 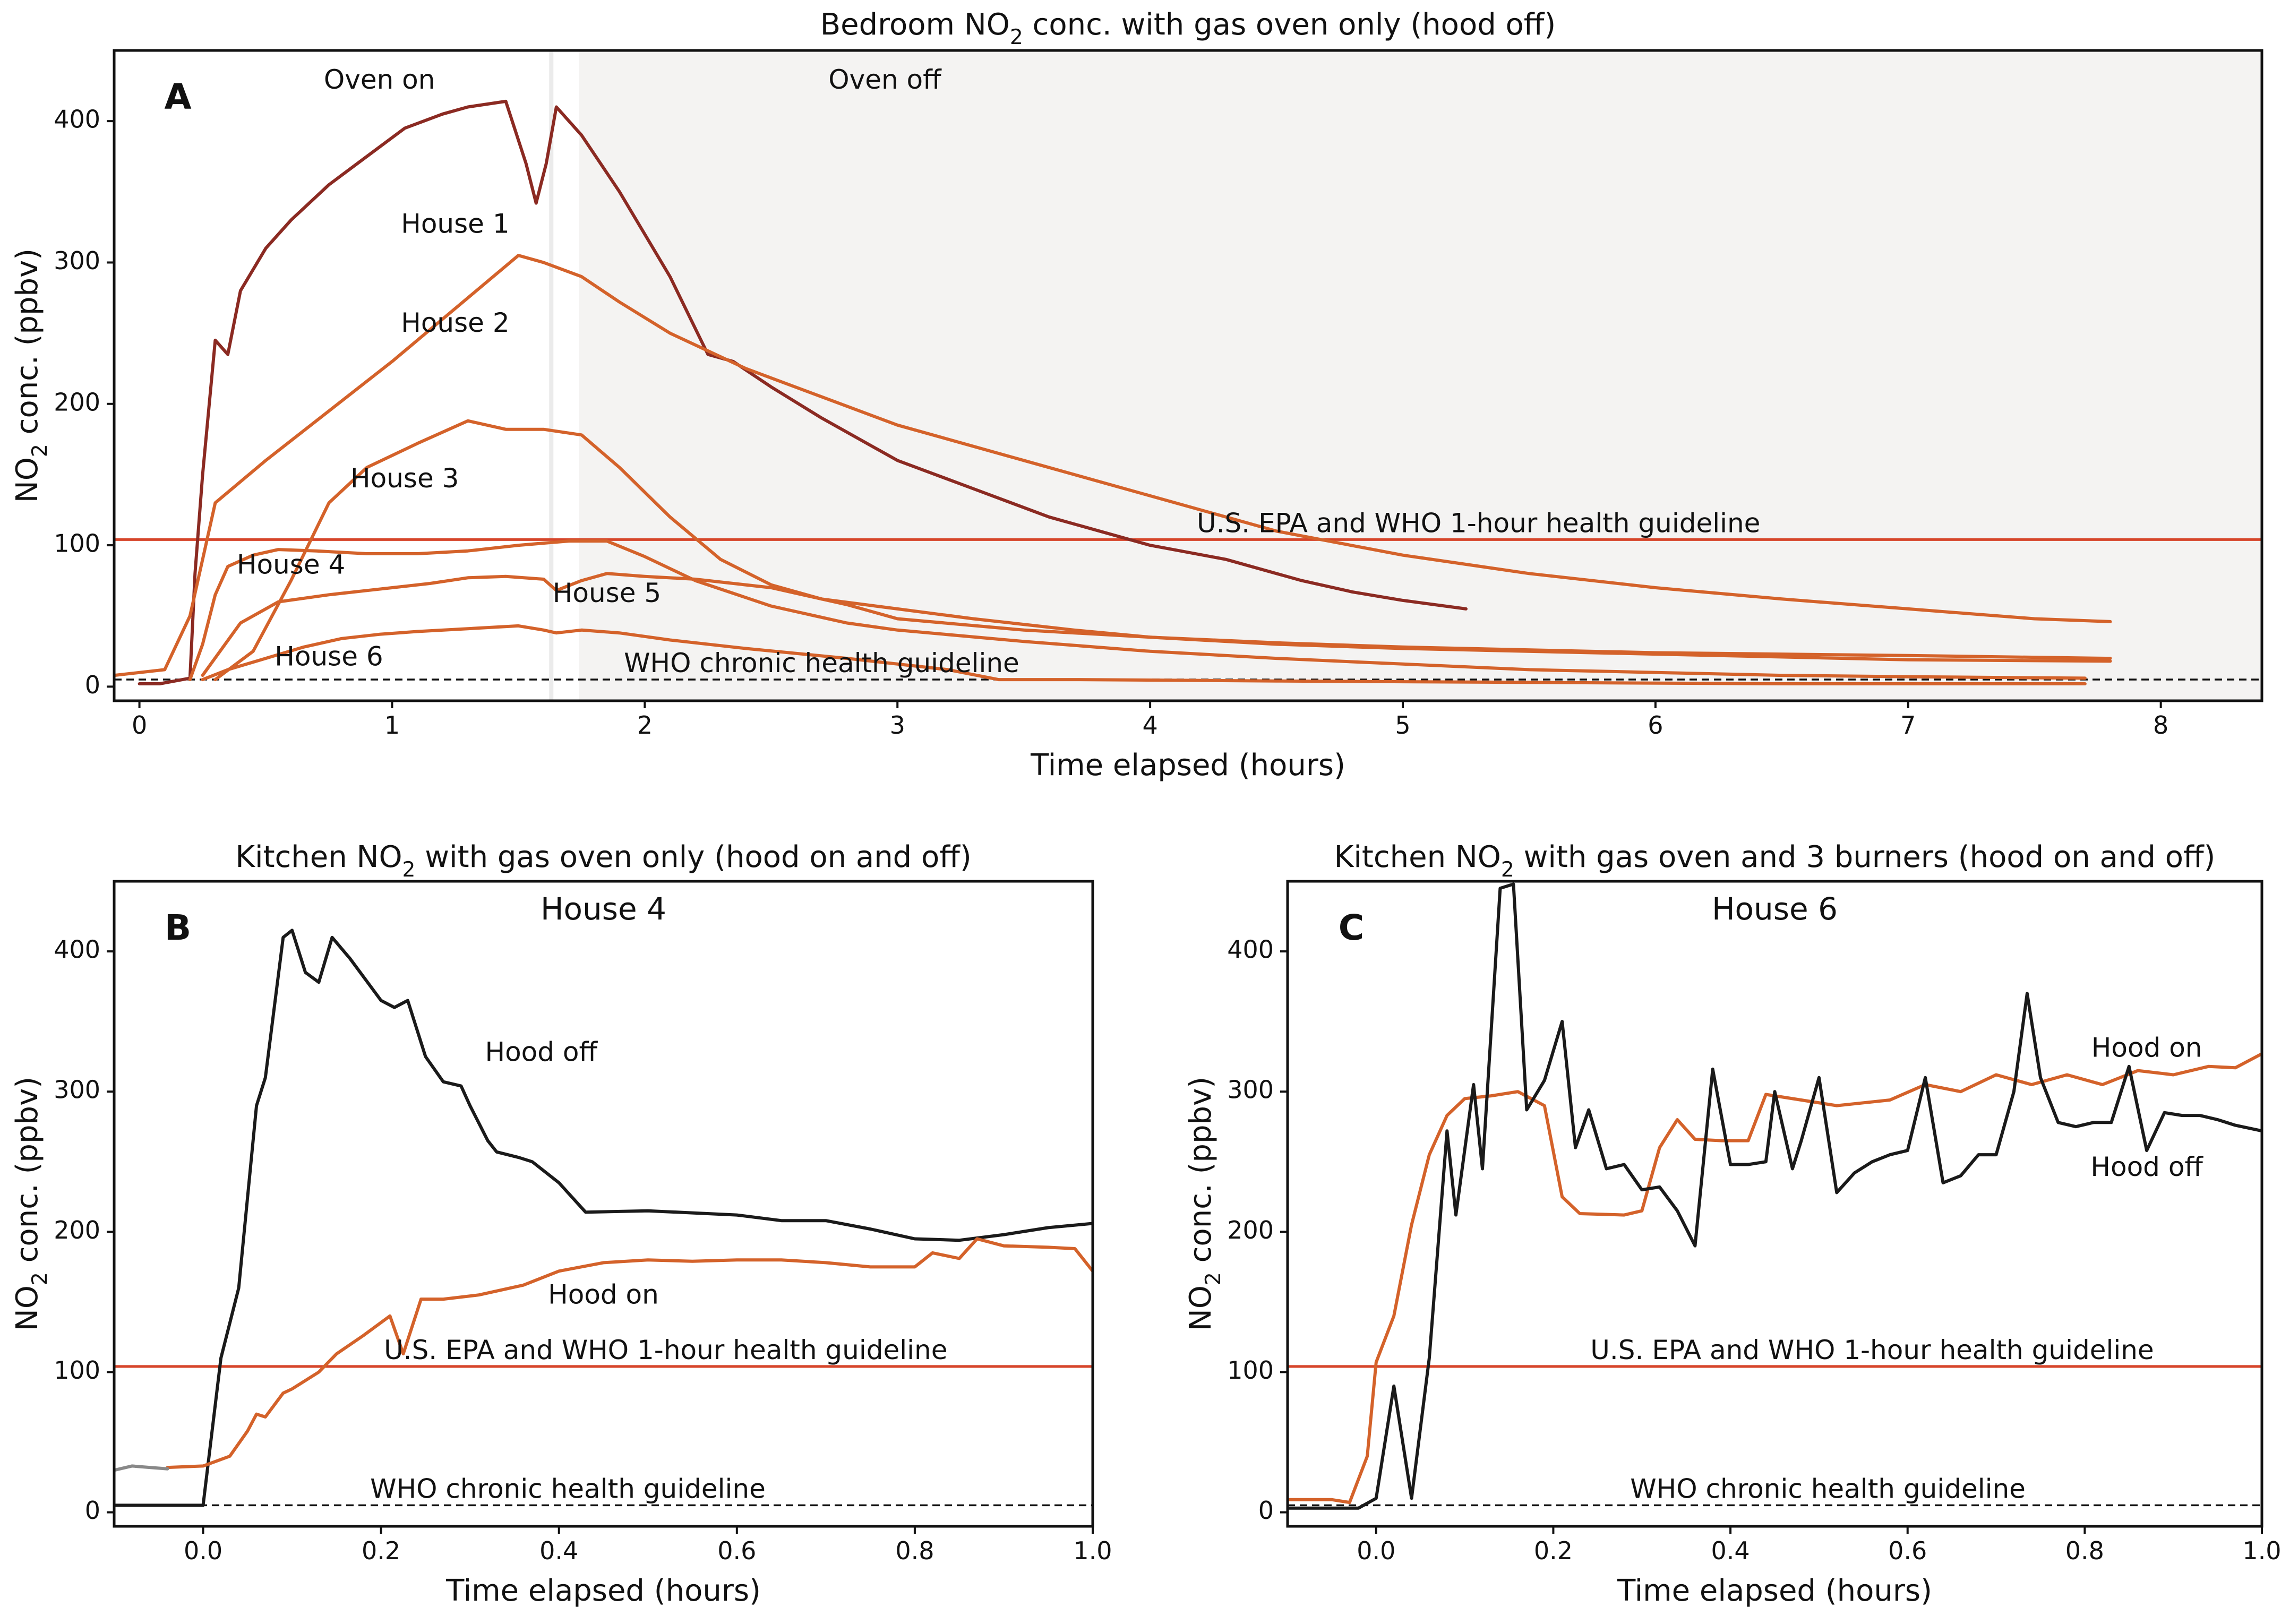 What do you see at coordinates (139, 725) in the screenshot?
I see `x-tick-label: 0` at bounding box center [139, 725].